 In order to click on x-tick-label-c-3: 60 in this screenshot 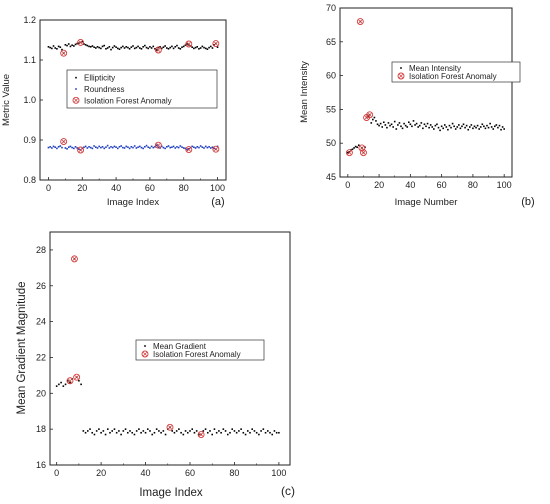, I will do `click(190, 473)`.